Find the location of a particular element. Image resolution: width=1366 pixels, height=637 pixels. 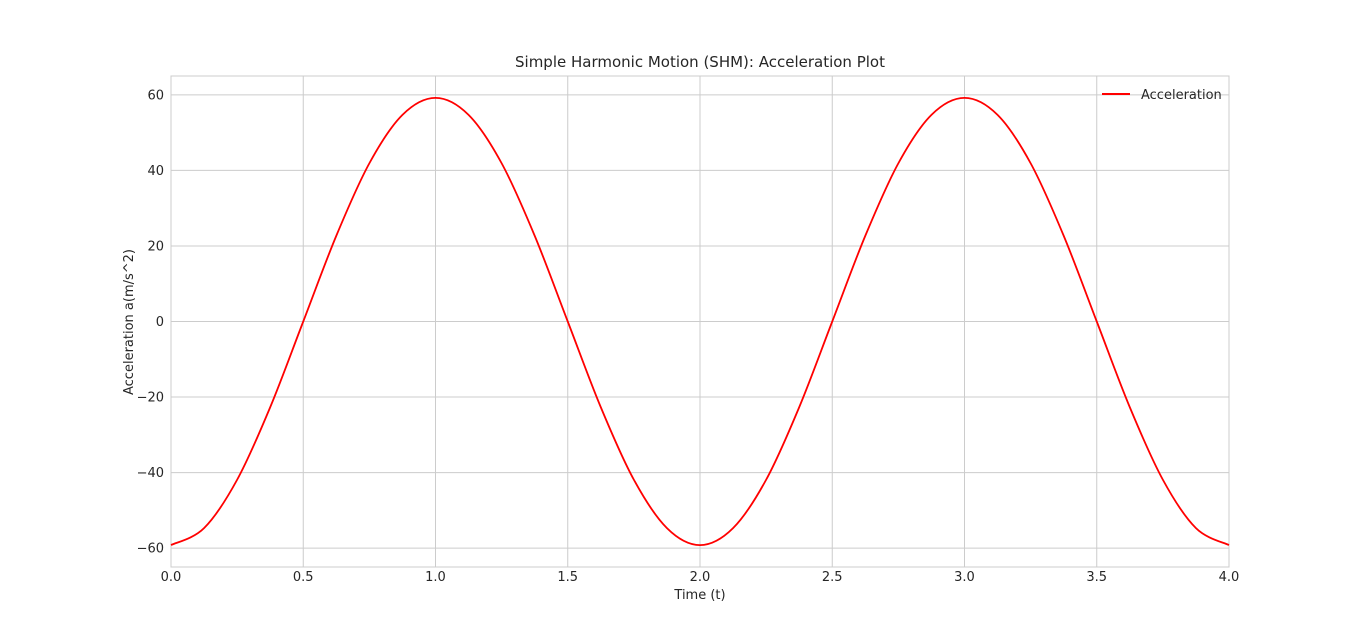

x-axis-label: Time (t) is located at coordinates (699, 595).